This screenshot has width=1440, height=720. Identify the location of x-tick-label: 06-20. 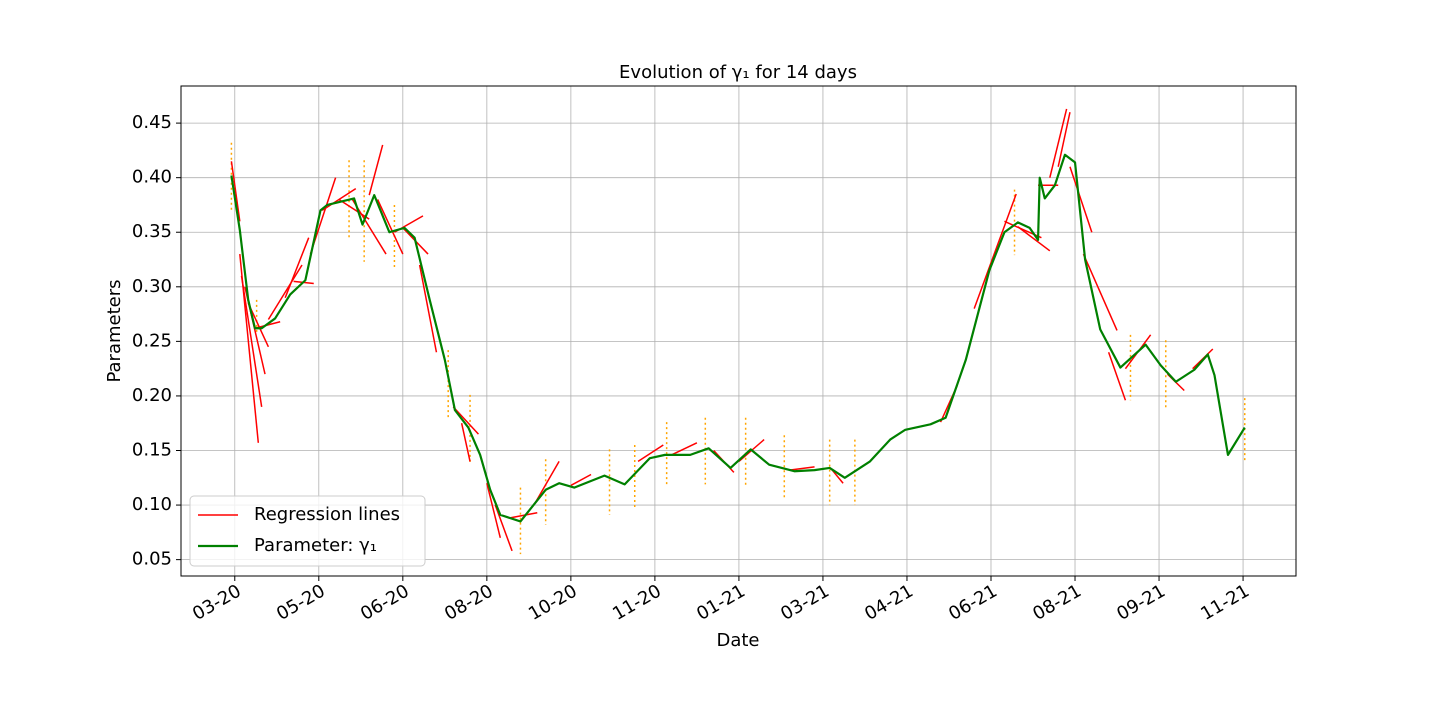
(385, 602).